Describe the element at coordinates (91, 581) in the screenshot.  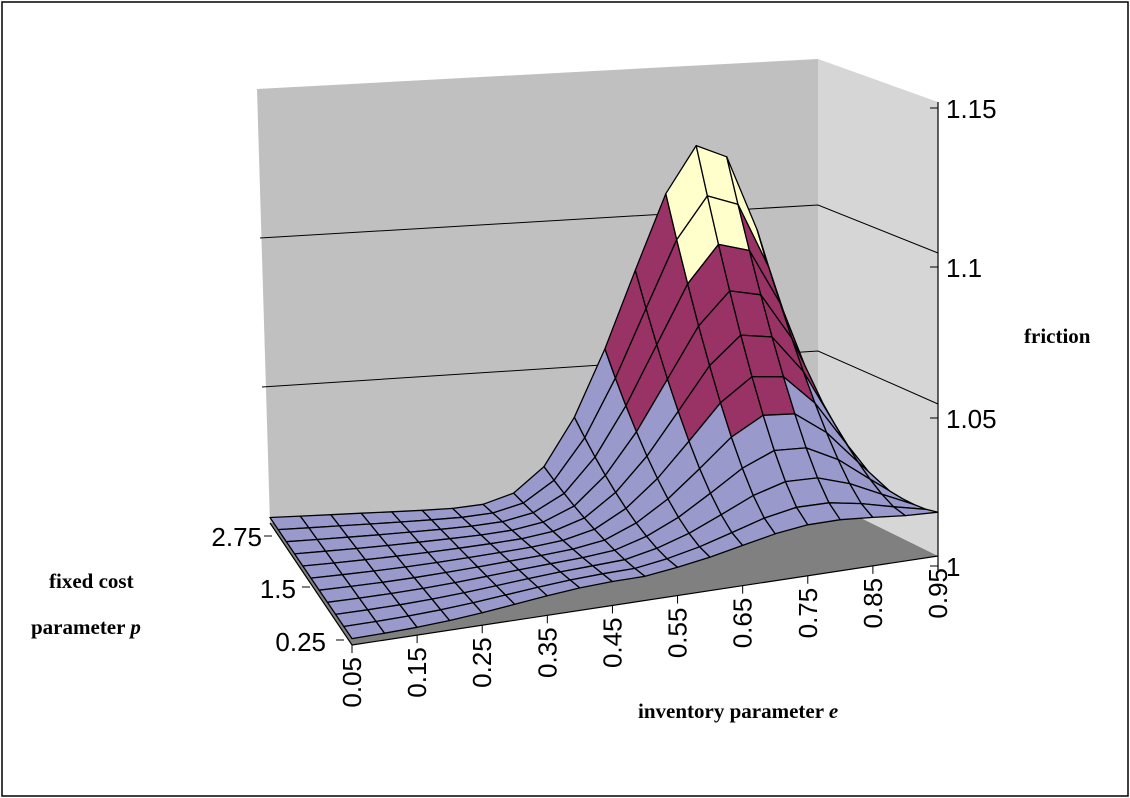
I see `y-axis-label-line1: fixed cost` at that location.